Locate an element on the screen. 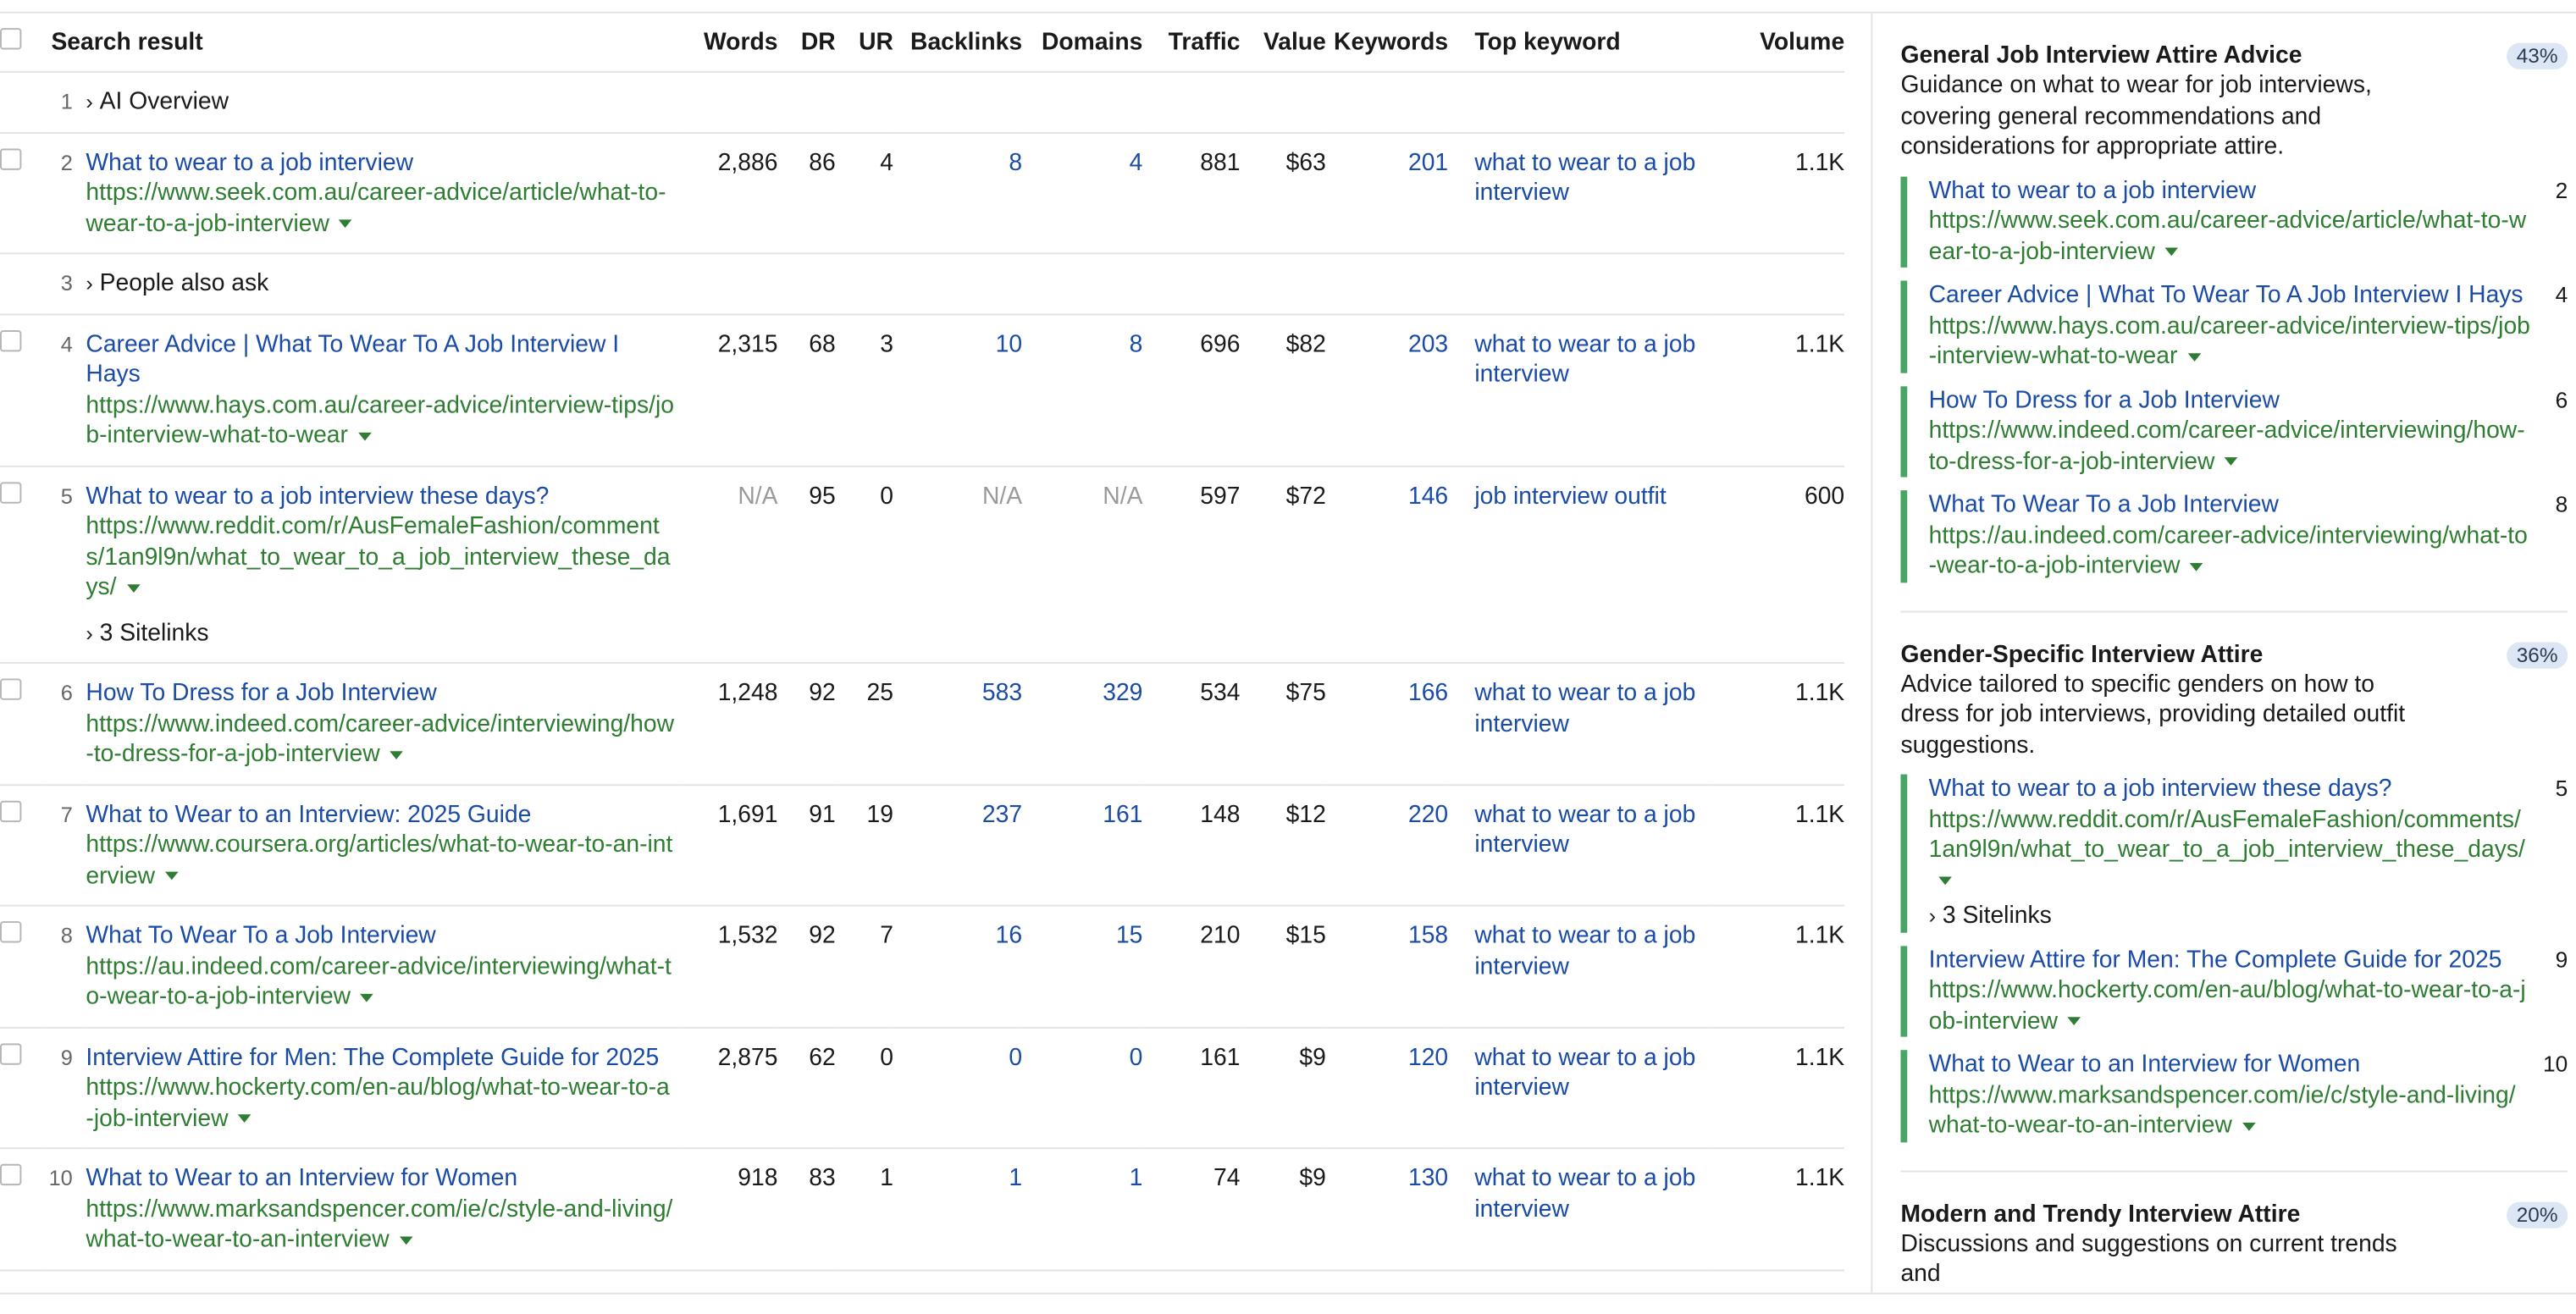  cluster-result-title-link: What to wear to a job interview is located at coordinates (2092, 190).